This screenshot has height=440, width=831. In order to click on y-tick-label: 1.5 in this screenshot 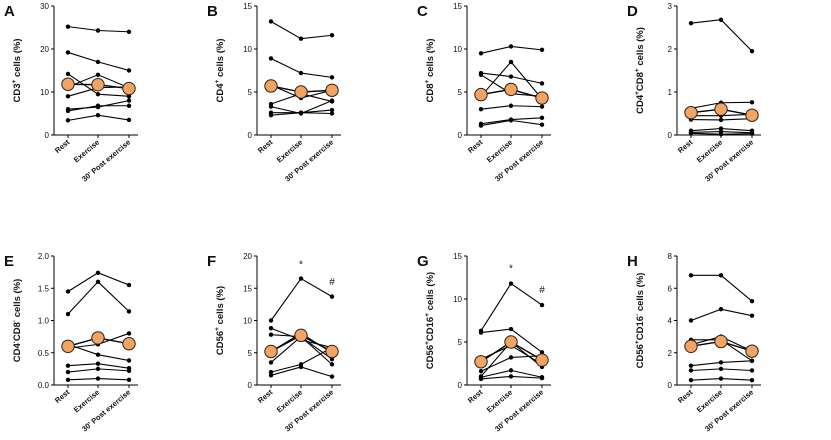, I will do `click(44, 288)`.